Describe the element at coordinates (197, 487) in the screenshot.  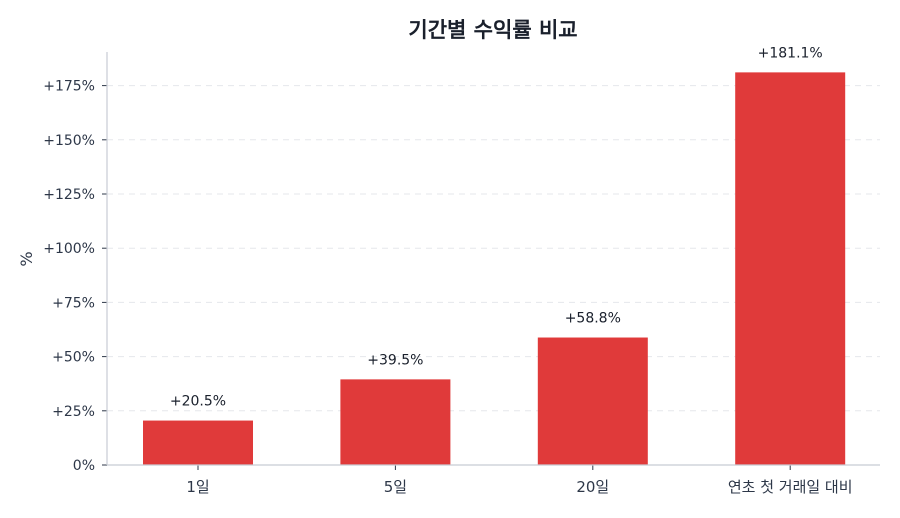
I see `x-tick-label: 1일` at that location.